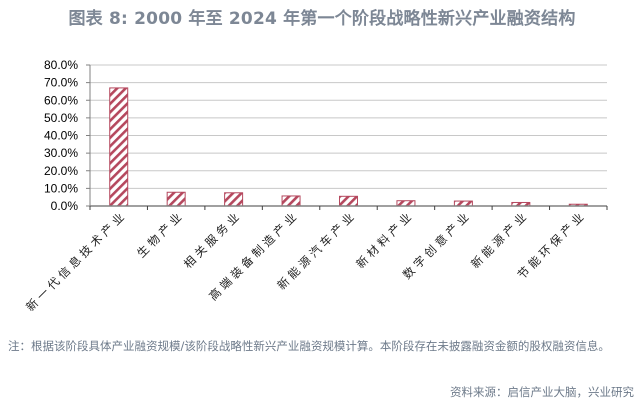  I want to click on chart-title: 图表 8: 2000 年至 2024 年第一个阶段战略性新兴产业融资结构, so click(322, 19).